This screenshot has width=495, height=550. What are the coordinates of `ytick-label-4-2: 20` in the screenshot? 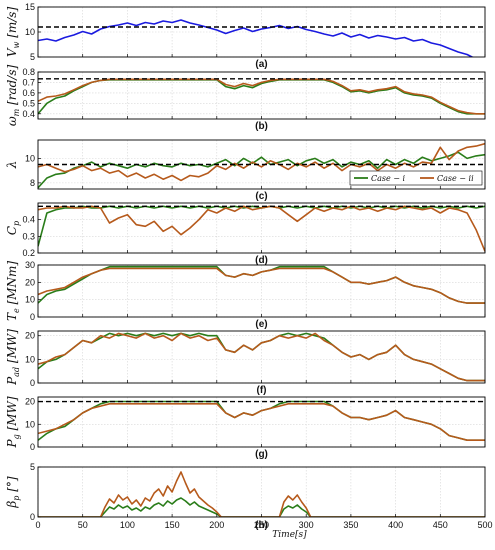 It's located at (30, 282).